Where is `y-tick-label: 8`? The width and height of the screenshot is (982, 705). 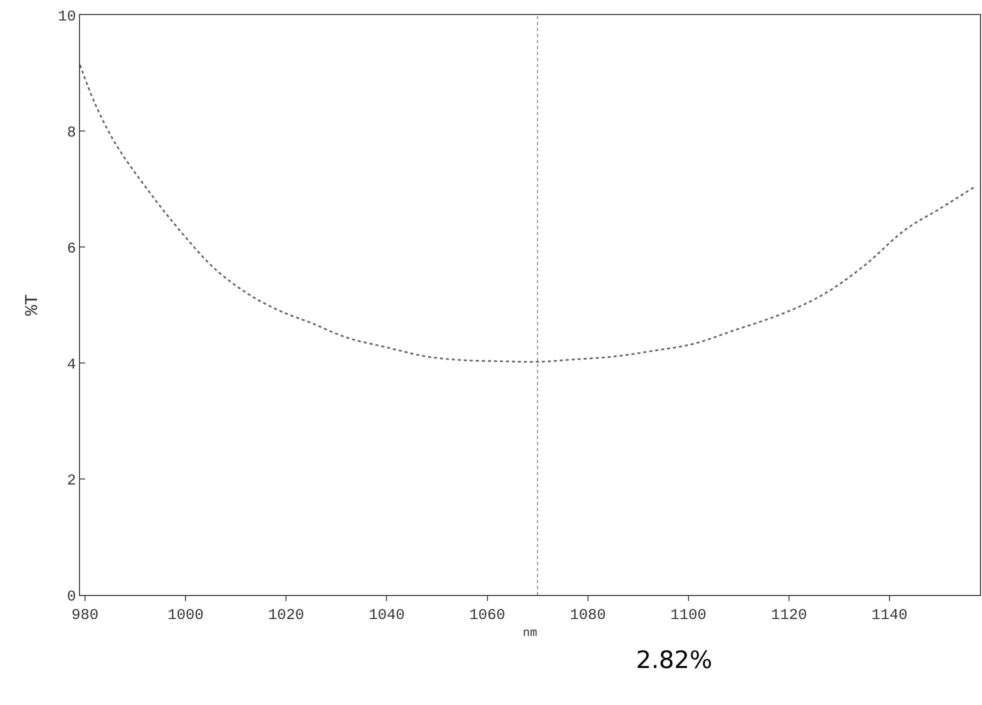 y-tick-label: 8 is located at coordinates (71, 133).